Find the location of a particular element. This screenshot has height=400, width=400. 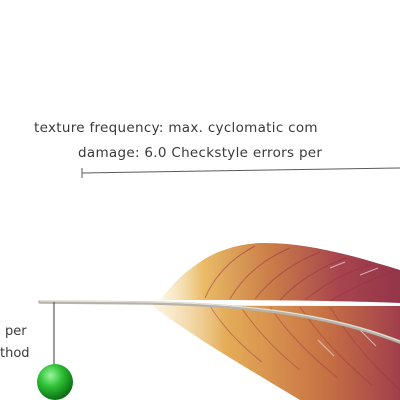

legend-texture-frequency: texture frequency: max. cyclomatic com is located at coordinates (176, 128).